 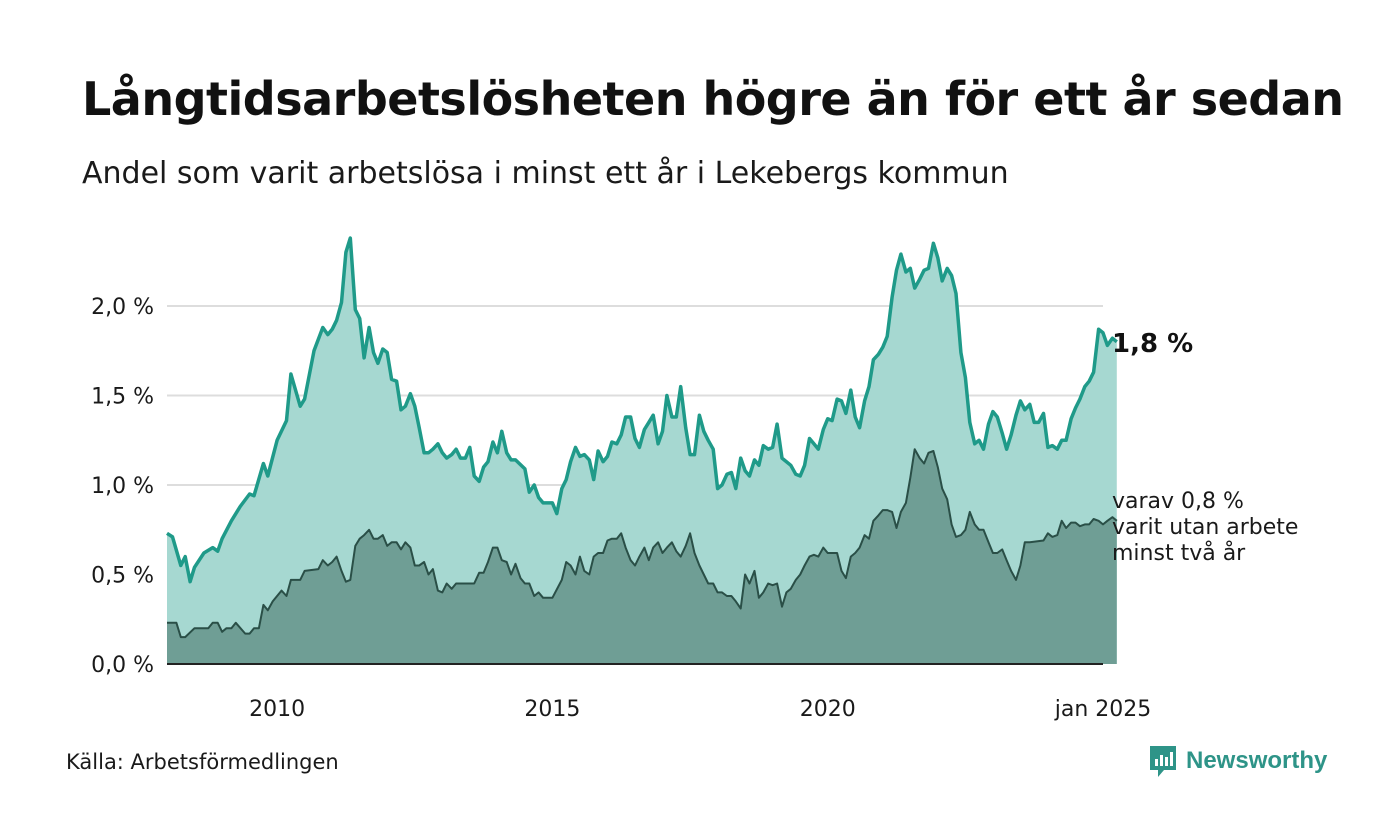 What do you see at coordinates (277, 709) in the screenshot?
I see `x-tick-label: 2010` at bounding box center [277, 709].